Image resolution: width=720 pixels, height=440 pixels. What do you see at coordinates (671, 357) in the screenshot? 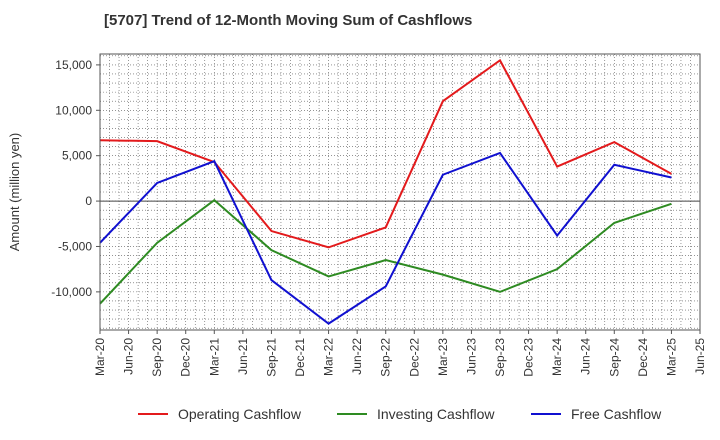
I see `x-tick-label: Mar-25` at bounding box center [671, 357].